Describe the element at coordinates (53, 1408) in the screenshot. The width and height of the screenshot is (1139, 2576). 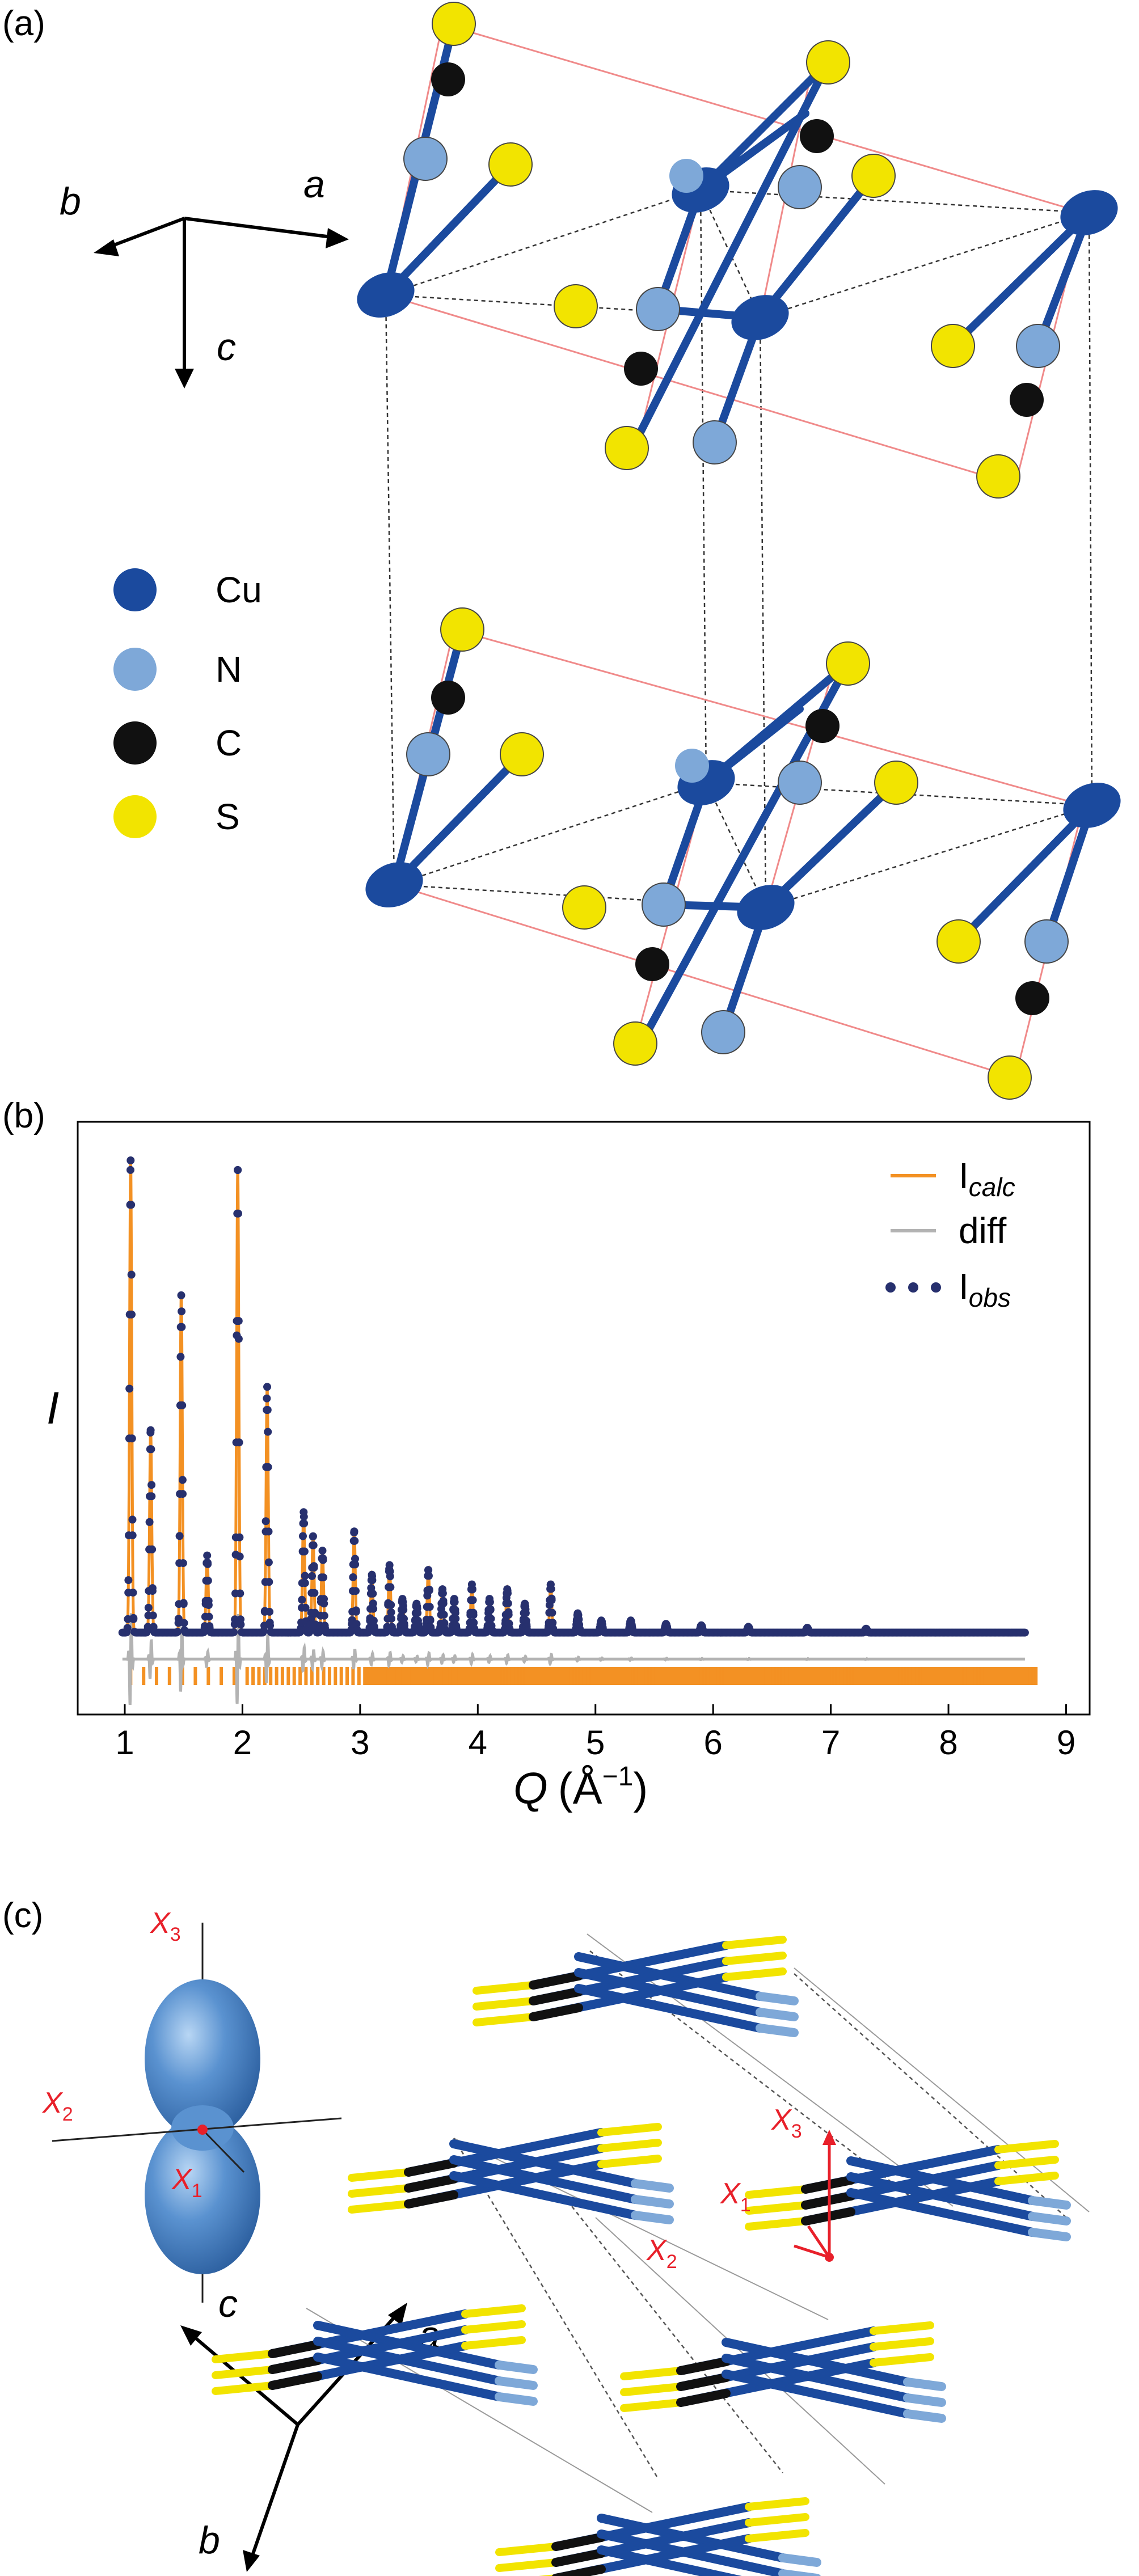
I see `y-axis-label: I` at that location.